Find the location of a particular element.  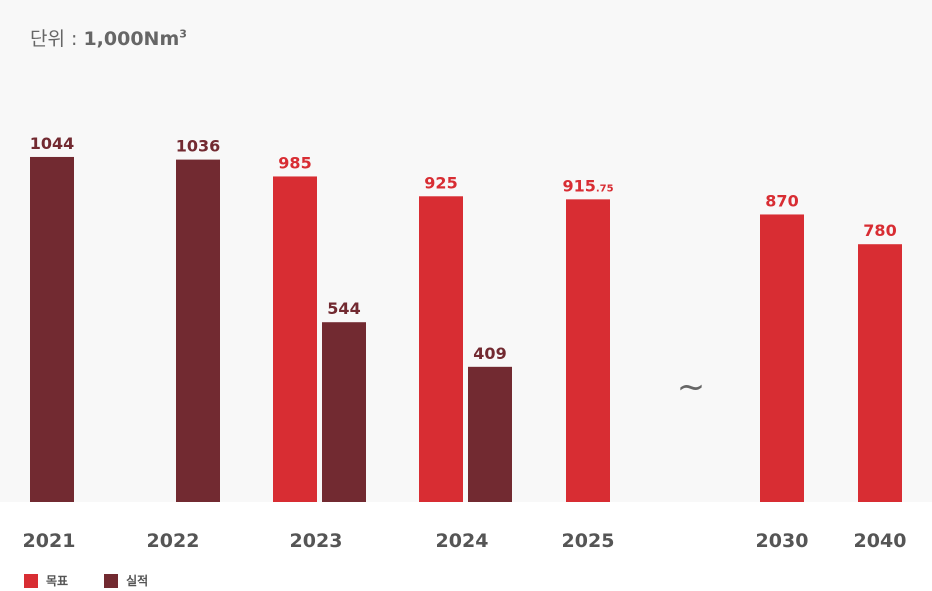

bar-actual-2021 is located at coordinates (52, 329).